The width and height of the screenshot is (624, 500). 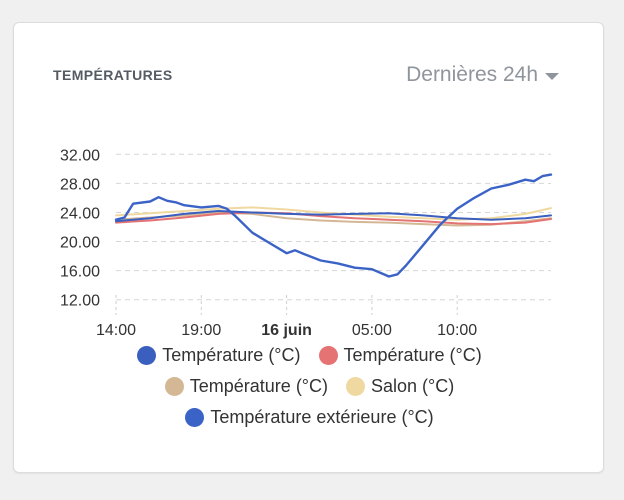 What do you see at coordinates (309, 355) in the screenshot?
I see `legend-row: Température (°C) Température (°C)` at bounding box center [309, 355].